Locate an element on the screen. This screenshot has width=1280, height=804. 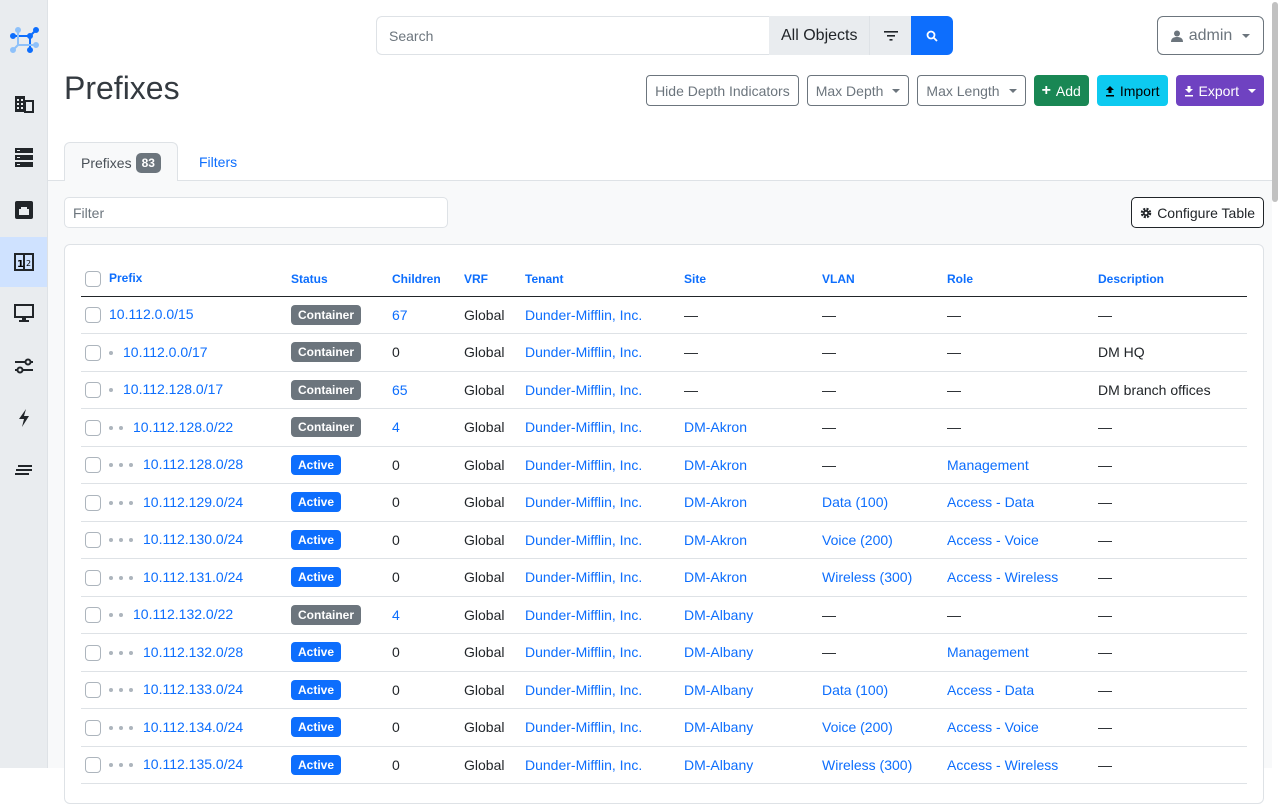
tab-prefixes: Prefixes 83 is located at coordinates (121, 162).